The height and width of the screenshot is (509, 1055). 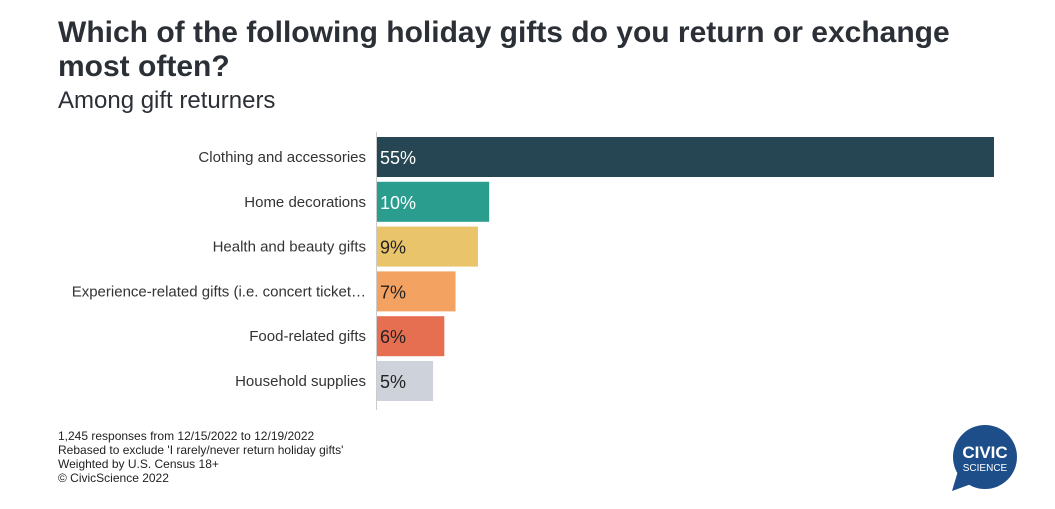 What do you see at coordinates (138, 464) in the screenshot?
I see `footnote-weighted: Weighted by U.S. Census 18+` at bounding box center [138, 464].